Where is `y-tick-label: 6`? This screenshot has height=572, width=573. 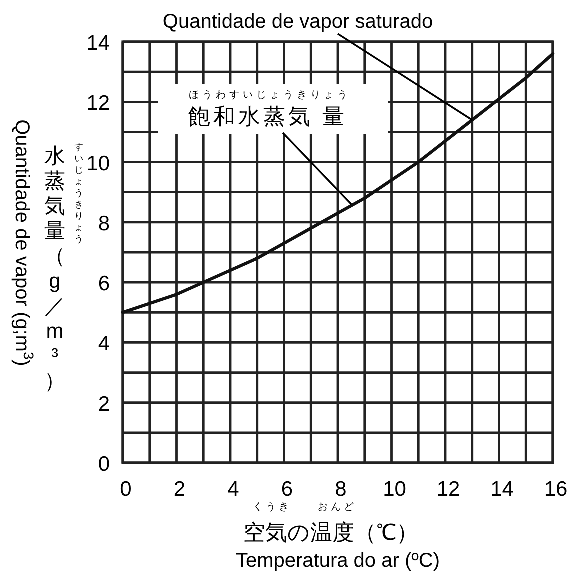
y-tick-label: 6 is located at coordinates (104, 284).